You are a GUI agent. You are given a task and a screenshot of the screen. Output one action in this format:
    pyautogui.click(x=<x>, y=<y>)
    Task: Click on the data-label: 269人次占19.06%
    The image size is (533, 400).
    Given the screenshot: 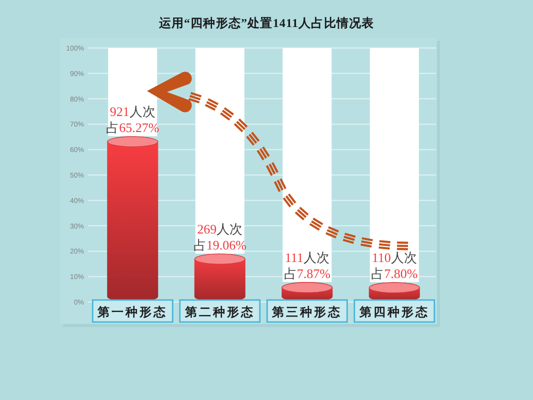 What is the action you would take?
    pyautogui.click(x=220, y=237)
    